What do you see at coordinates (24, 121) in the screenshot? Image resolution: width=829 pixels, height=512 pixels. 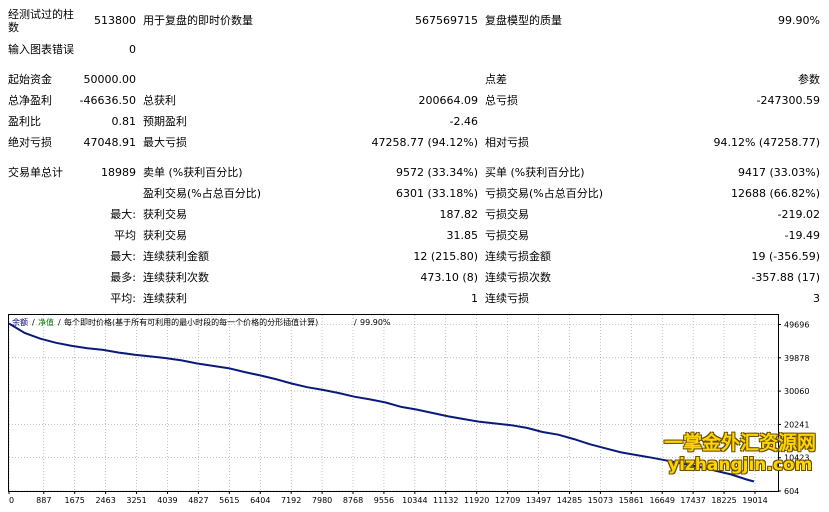 I see `profit-factor-label: 盈利比` at bounding box center [24, 121].